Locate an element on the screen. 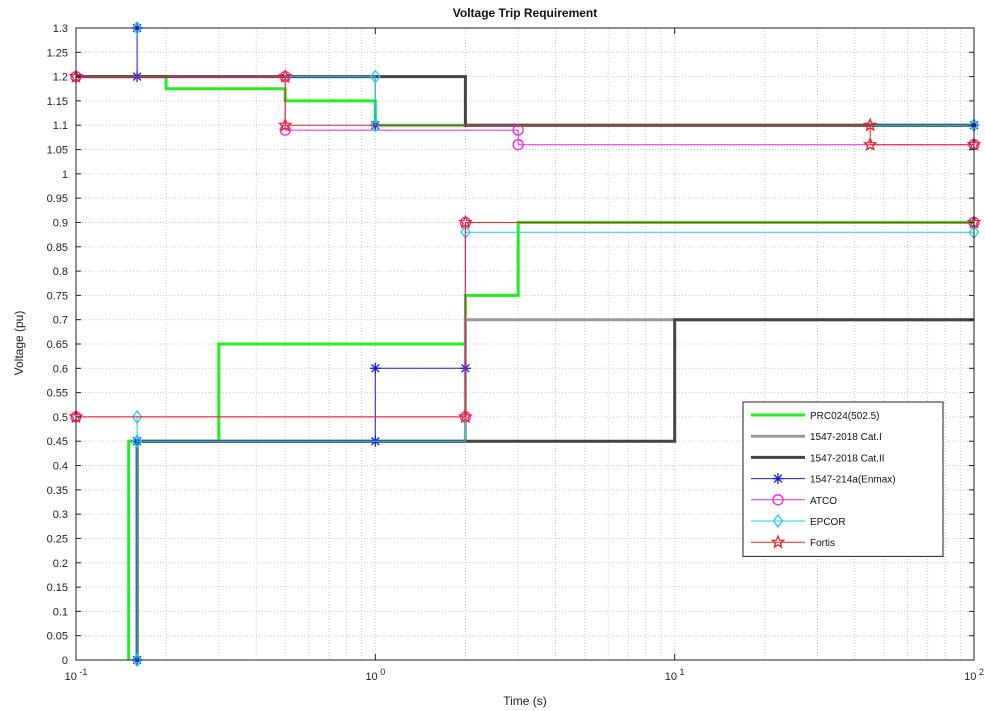 This screenshot has height=711, width=985. y-tick-label: 0.15 is located at coordinates (57, 588).